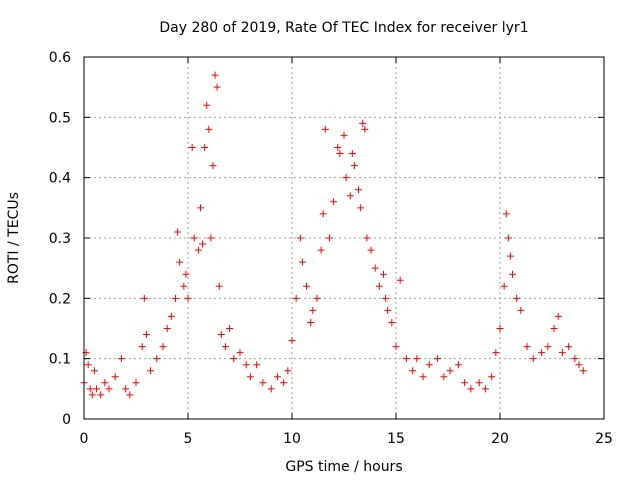 The image size is (640, 480). I want to click on x-tick-label: 25, so click(604, 439).